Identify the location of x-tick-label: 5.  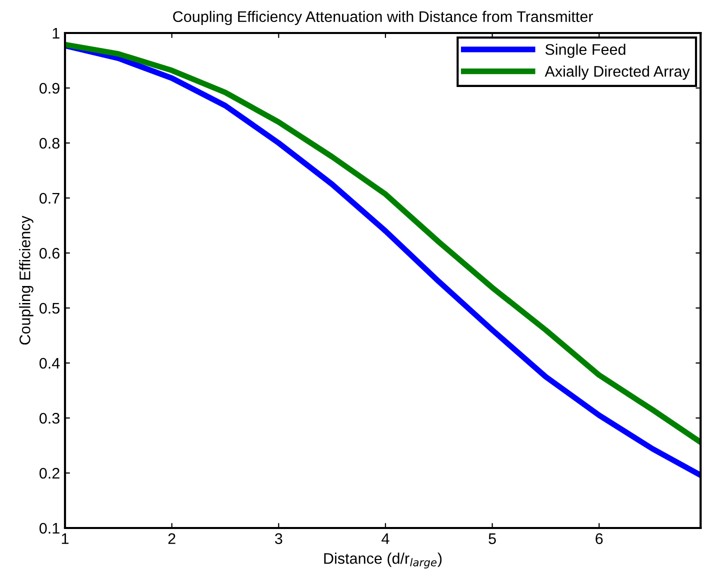
(492, 538).